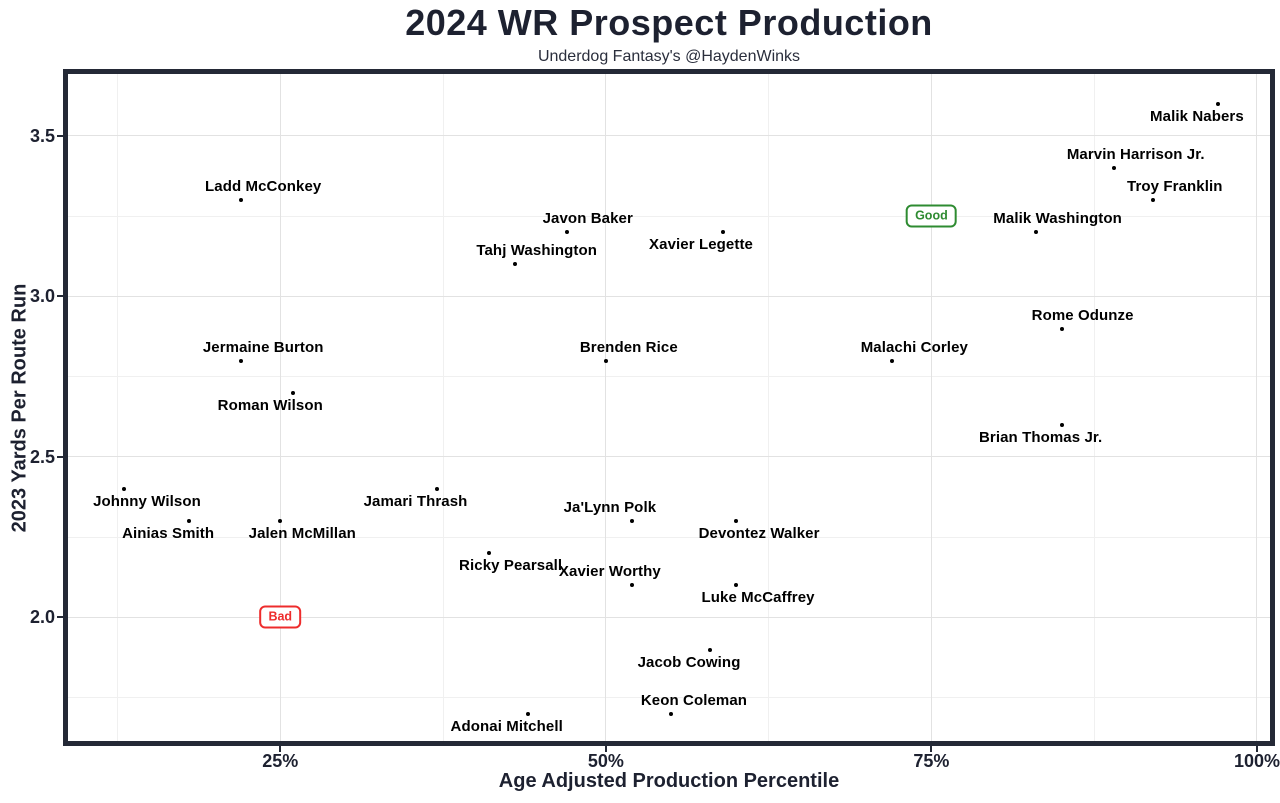 Image resolution: width=1280 pixels, height=803 pixels. Describe the element at coordinates (1040, 437) in the screenshot. I see `data-point-label: Brian Thomas Jr.` at that location.